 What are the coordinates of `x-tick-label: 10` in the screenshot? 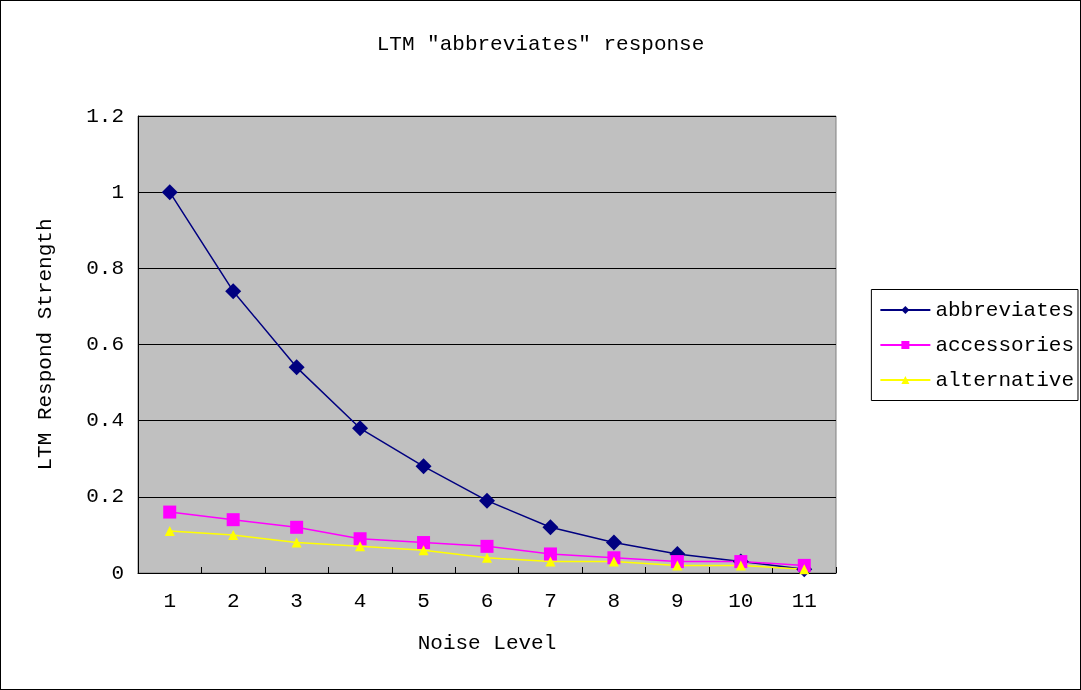 It's located at (741, 601).